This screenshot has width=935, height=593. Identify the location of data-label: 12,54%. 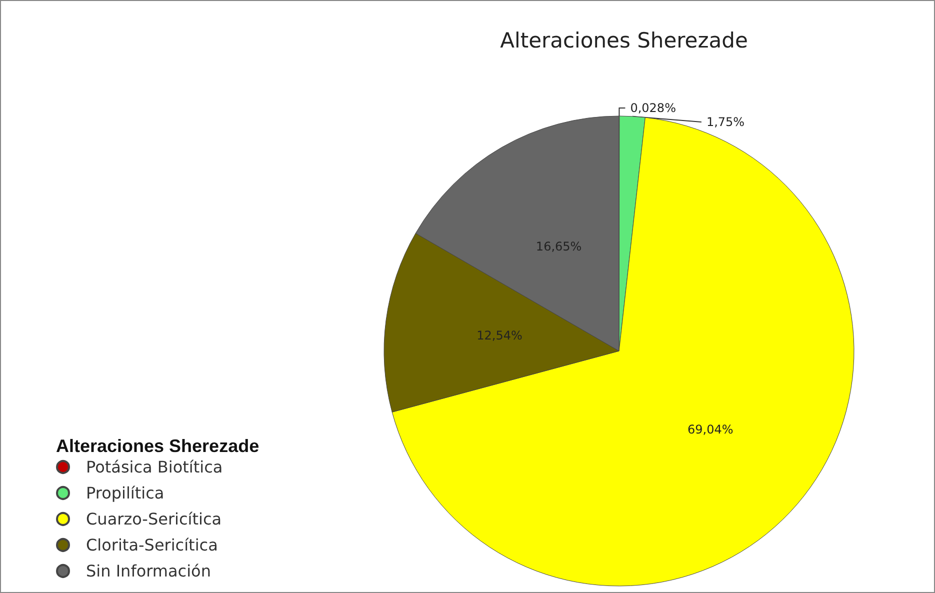
(499, 335).